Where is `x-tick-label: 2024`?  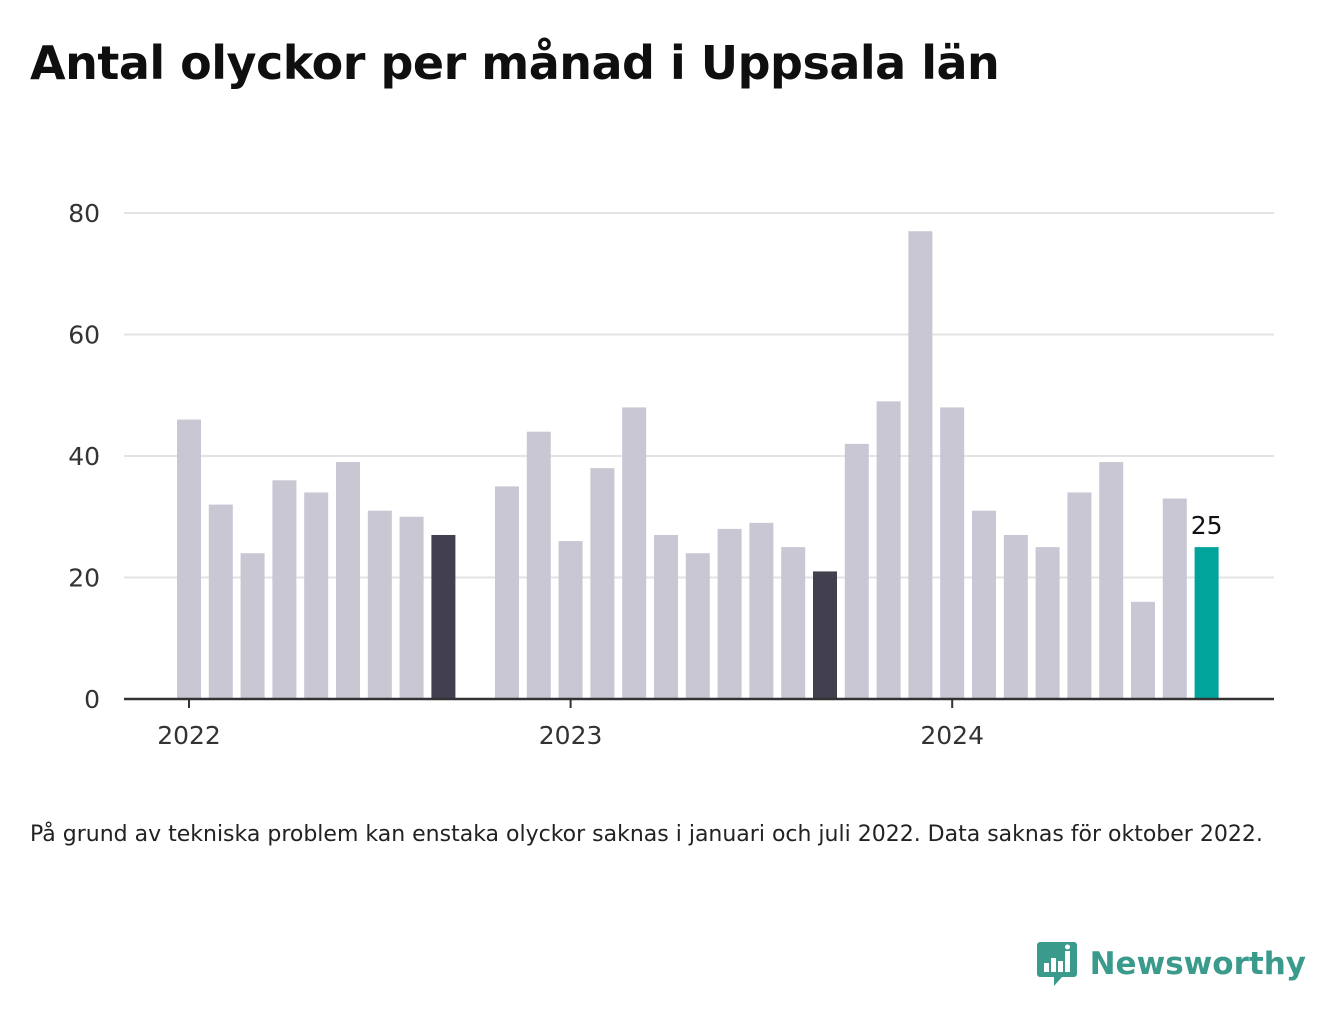 x-tick-label: 2024 is located at coordinates (952, 735).